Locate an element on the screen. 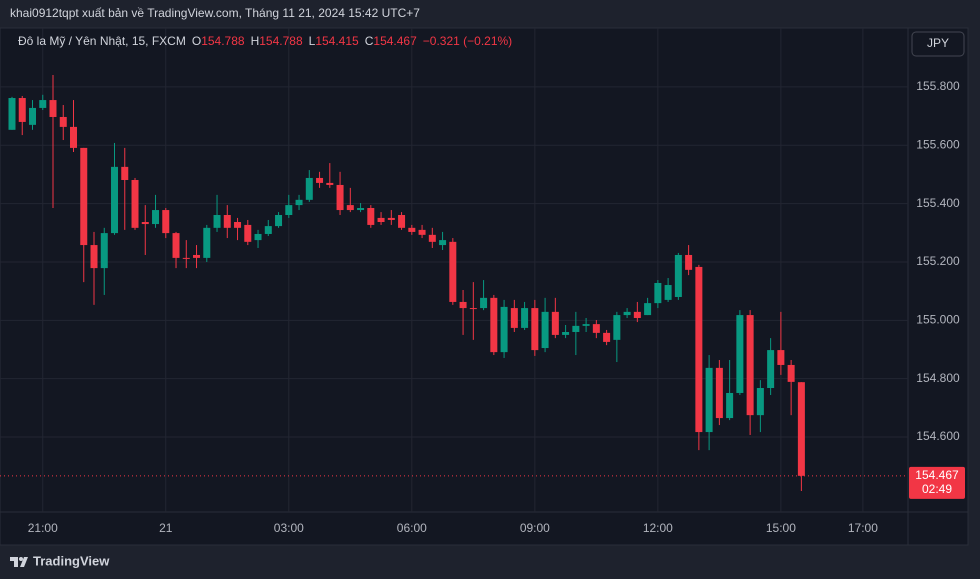 The height and width of the screenshot is (579, 980). x-tick-label: 21:00 is located at coordinates (43, 528).